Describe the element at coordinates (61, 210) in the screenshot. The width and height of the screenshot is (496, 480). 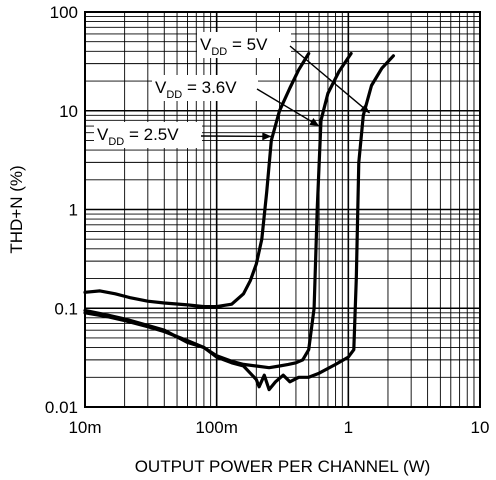
I see `y-tick-labels: 0.01 0.1 1 10 100` at that location.